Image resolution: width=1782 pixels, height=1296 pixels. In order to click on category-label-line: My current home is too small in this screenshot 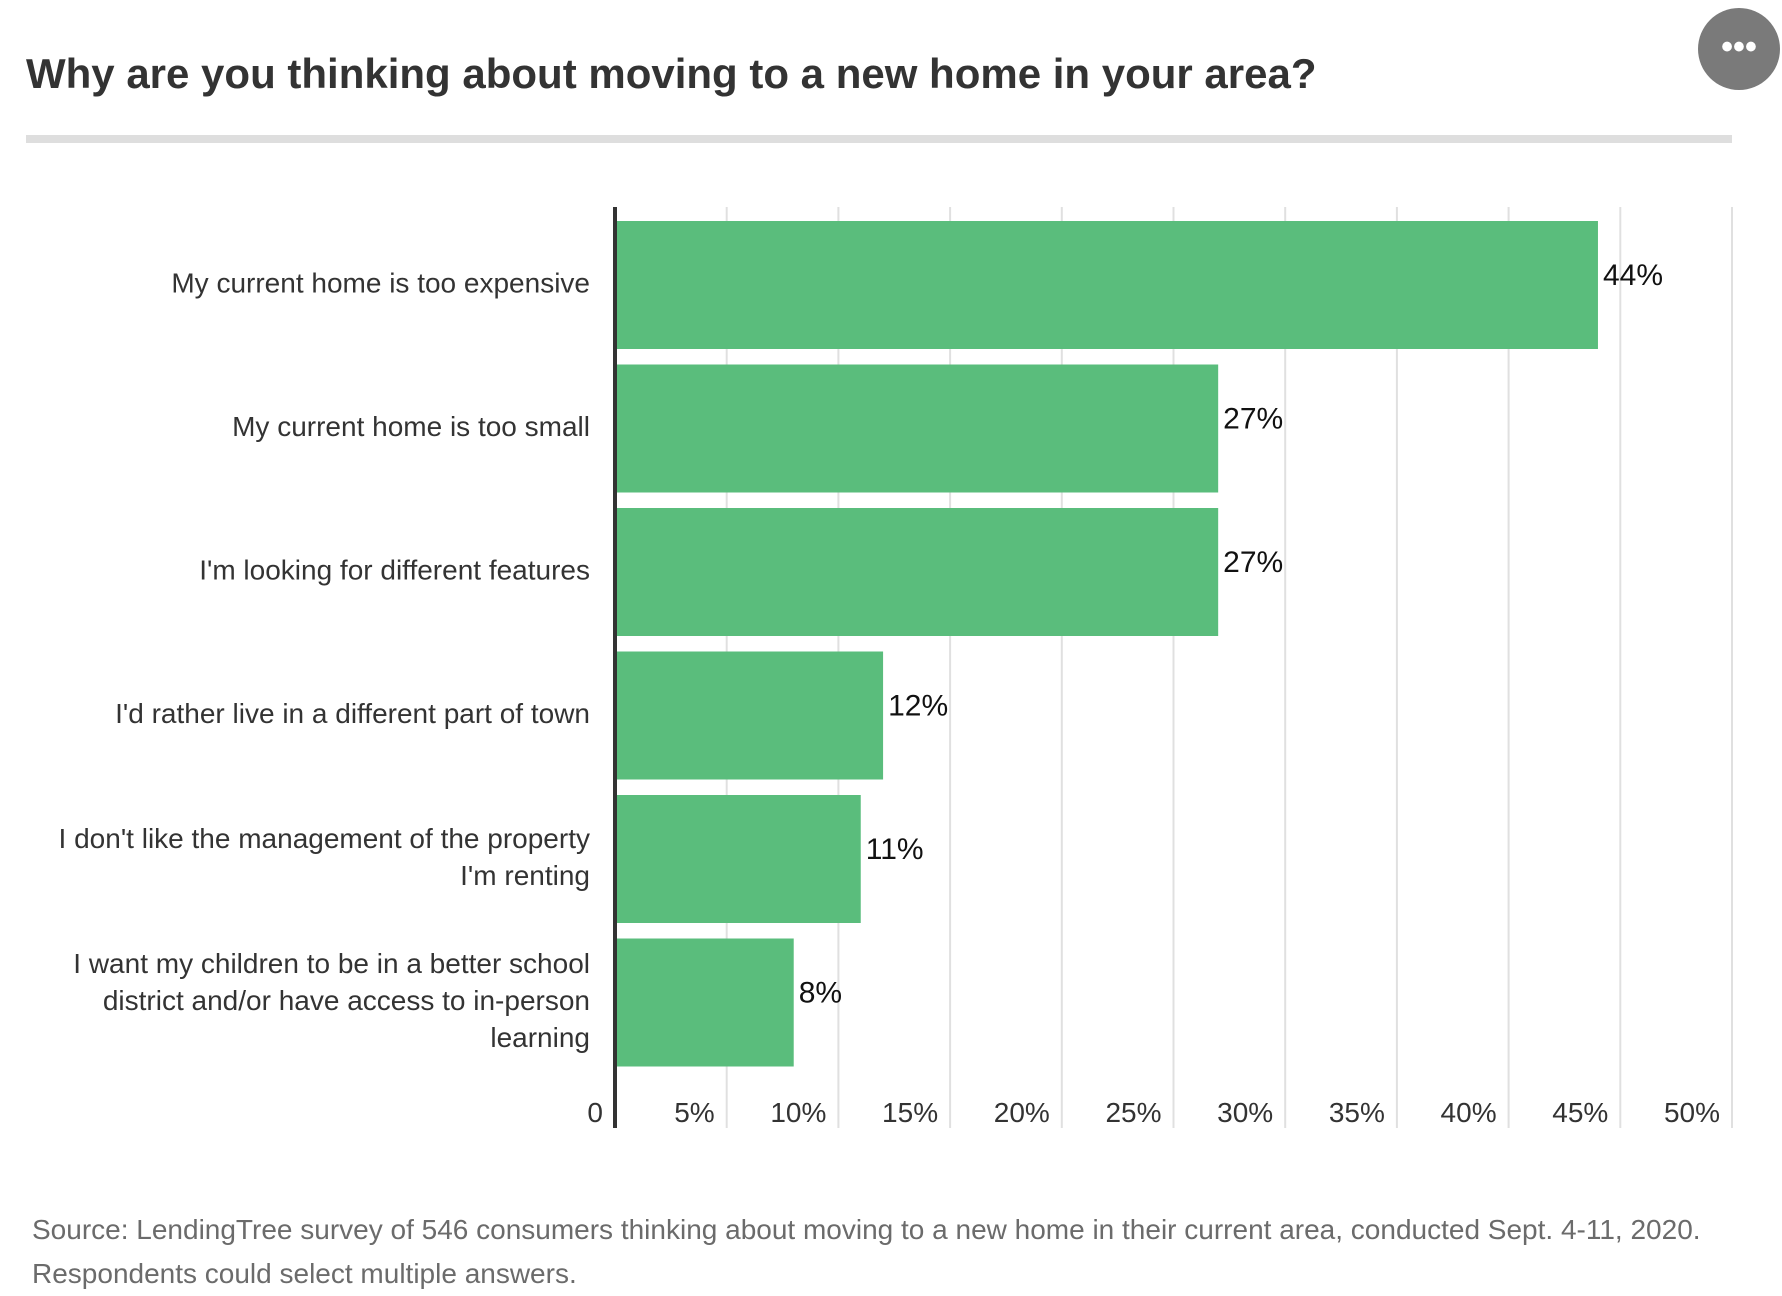, I will do `click(411, 426)`.